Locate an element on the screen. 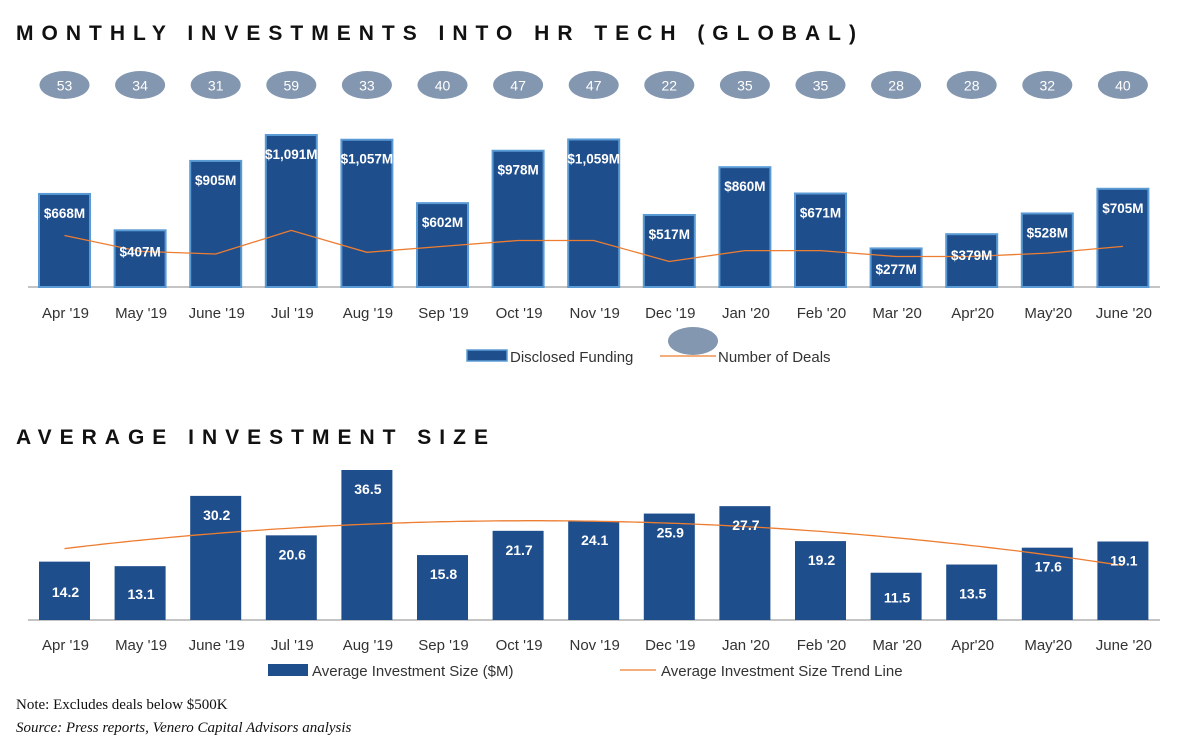 This screenshot has width=1188, height=754. avg-size-data-label: 25.9 is located at coordinates (670, 533).